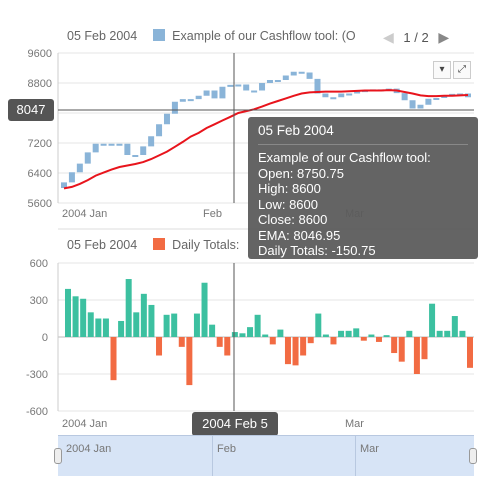  I want to click on crosshair-date: 2004 Feb 5, so click(235, 423).